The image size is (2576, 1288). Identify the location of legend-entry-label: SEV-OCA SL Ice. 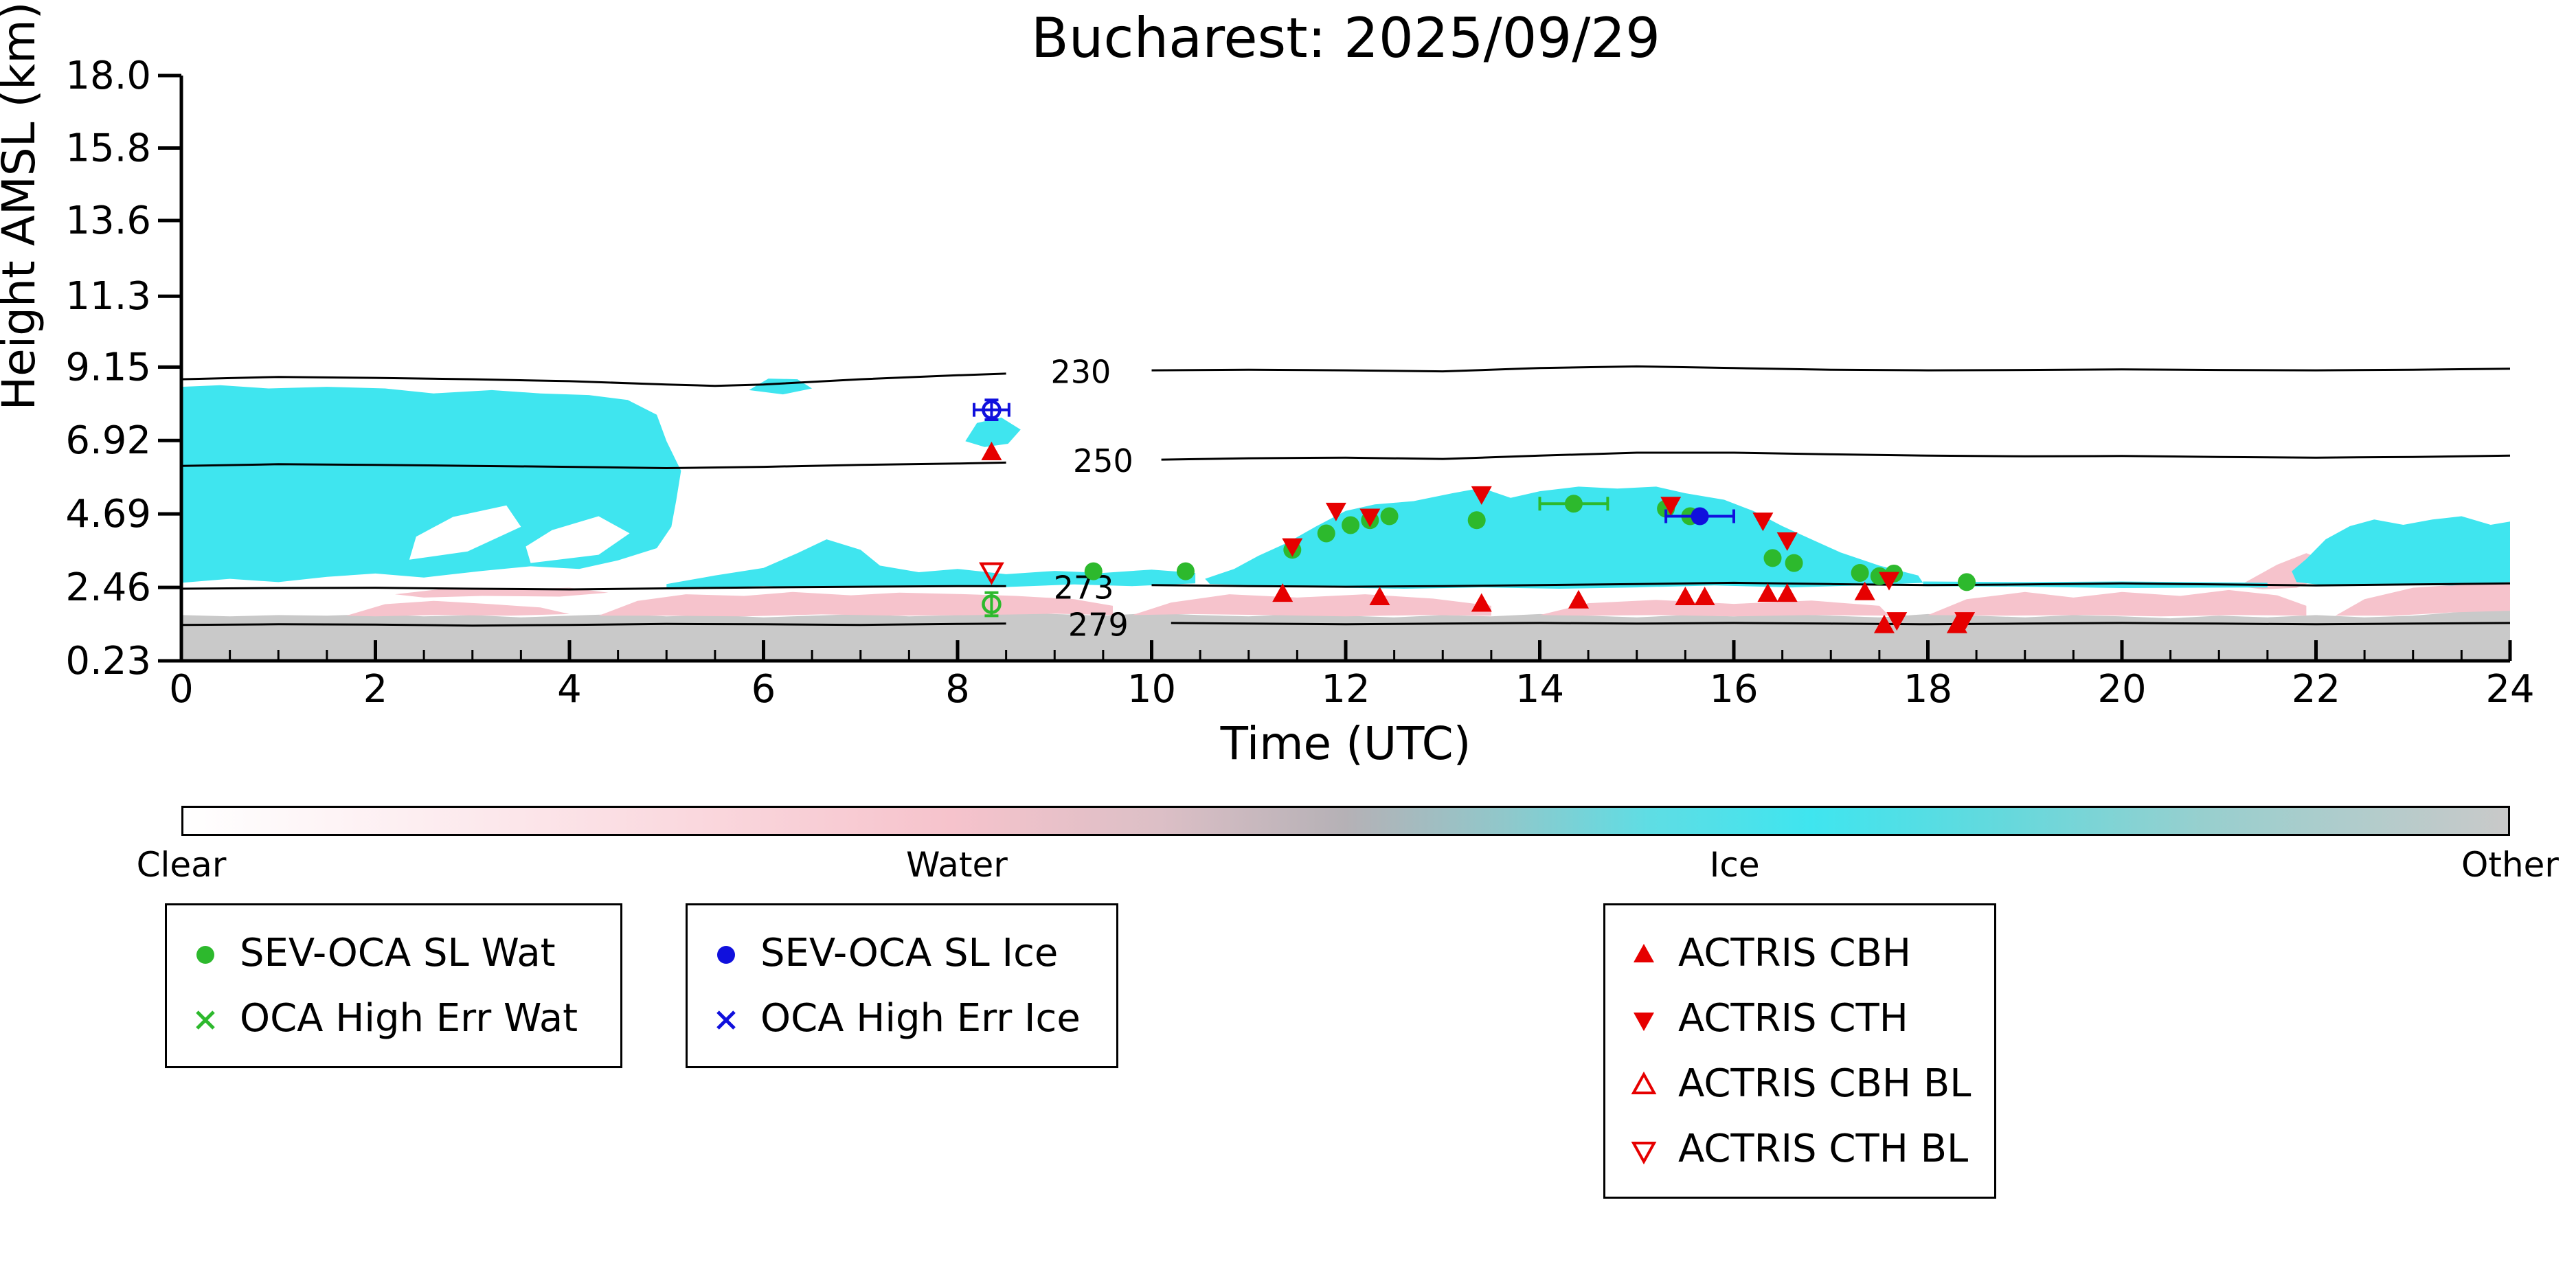
(909, 953).